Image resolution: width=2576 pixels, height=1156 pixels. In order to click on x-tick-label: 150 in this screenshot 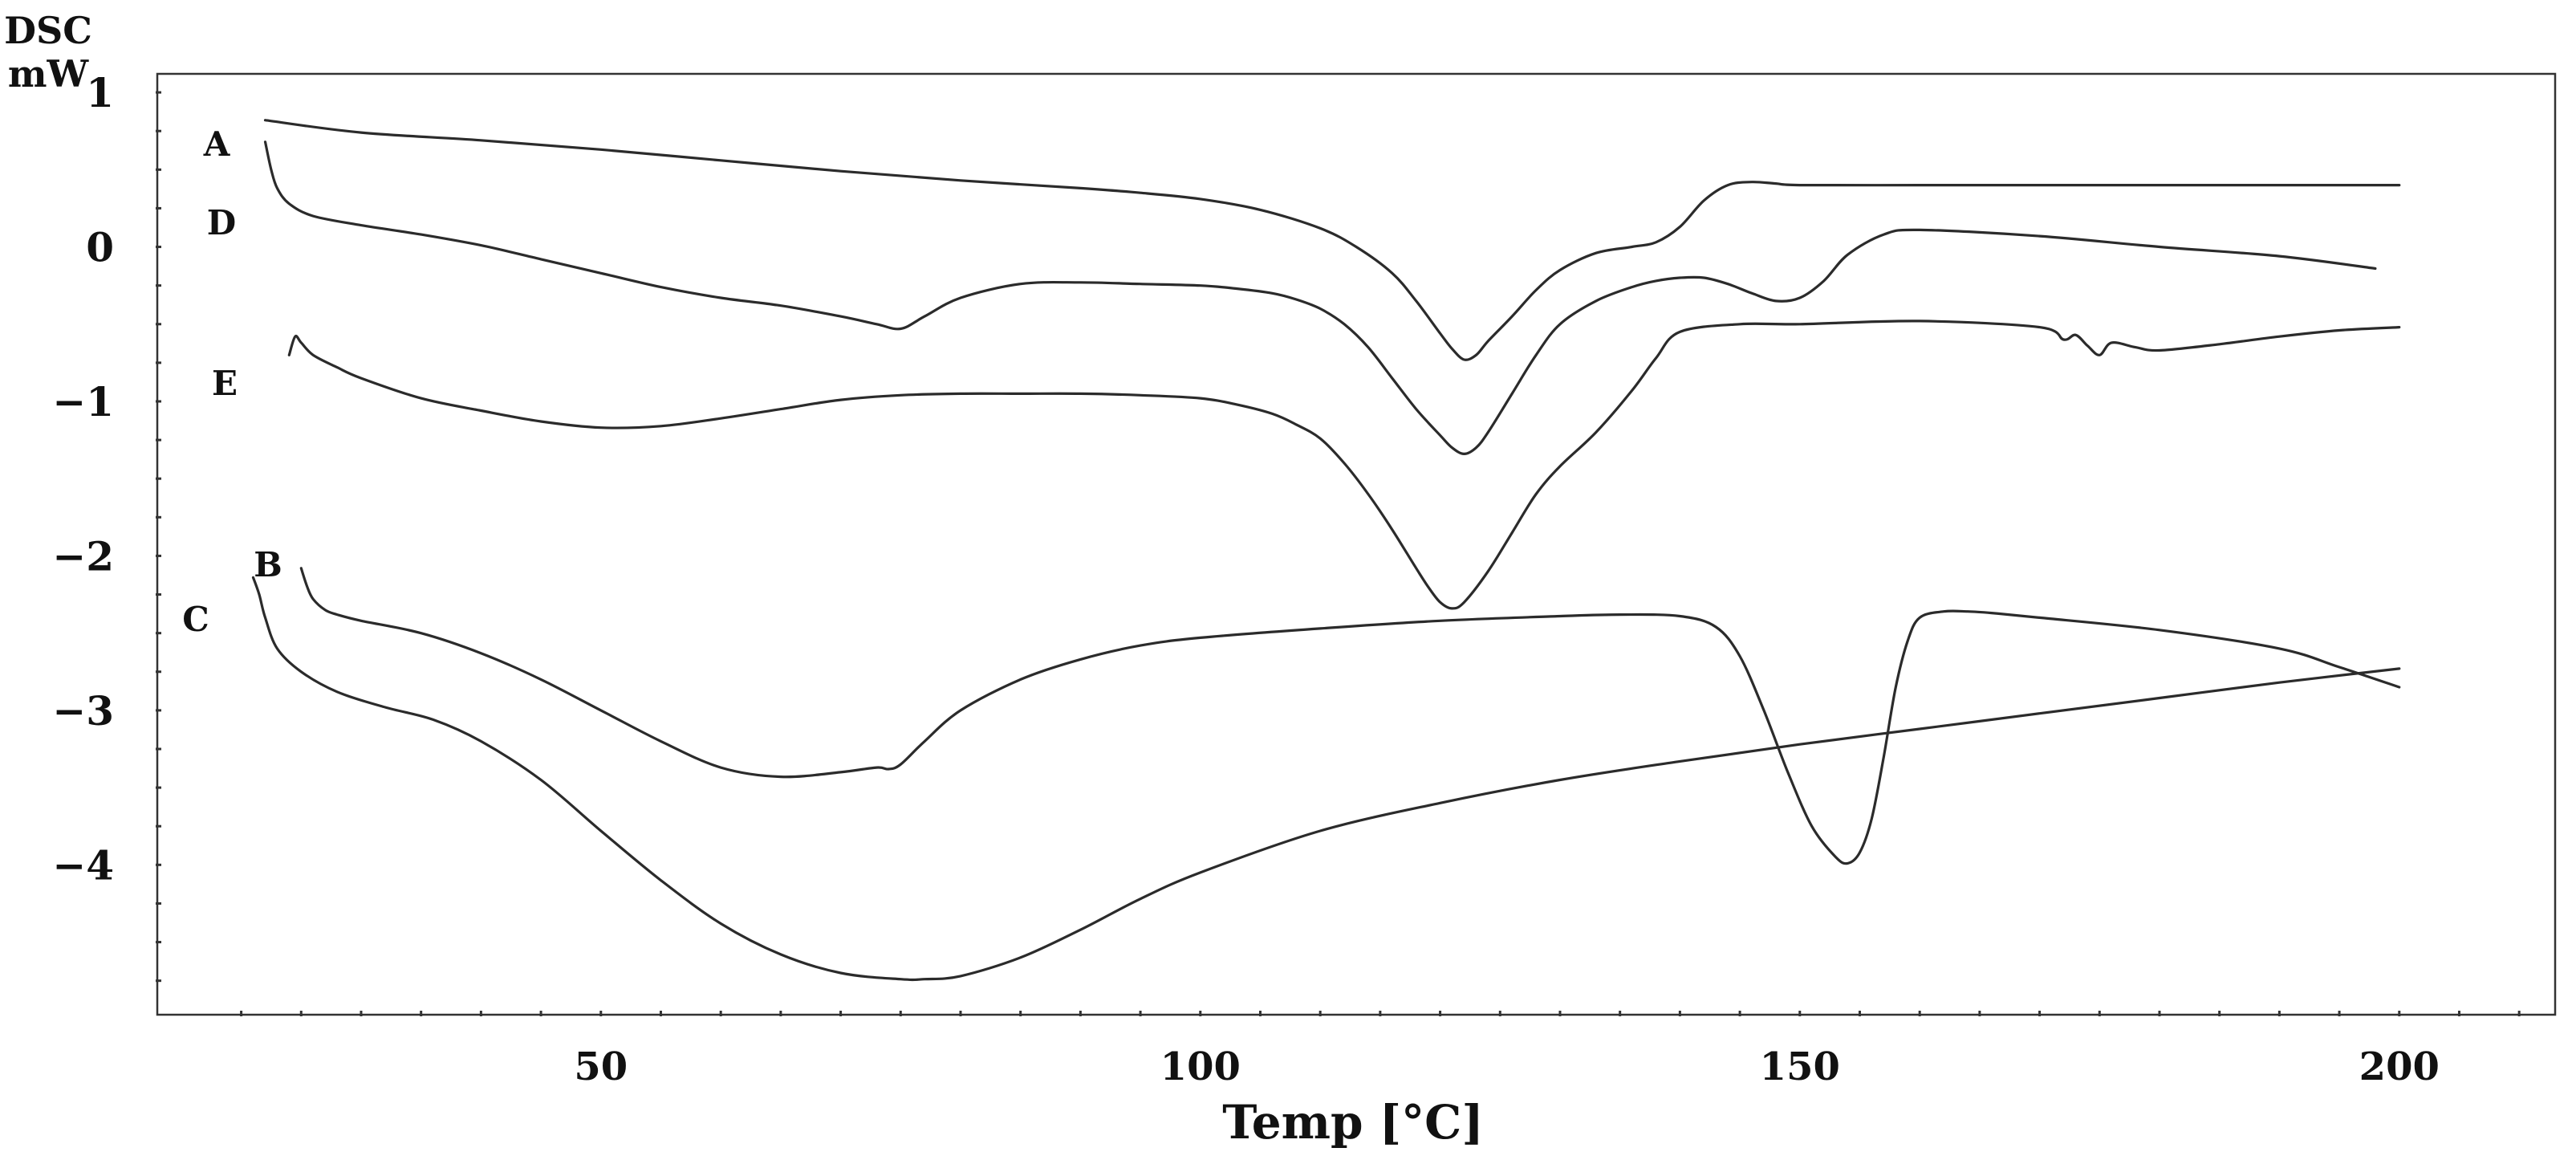, I will do `click(1800, 1066)`.